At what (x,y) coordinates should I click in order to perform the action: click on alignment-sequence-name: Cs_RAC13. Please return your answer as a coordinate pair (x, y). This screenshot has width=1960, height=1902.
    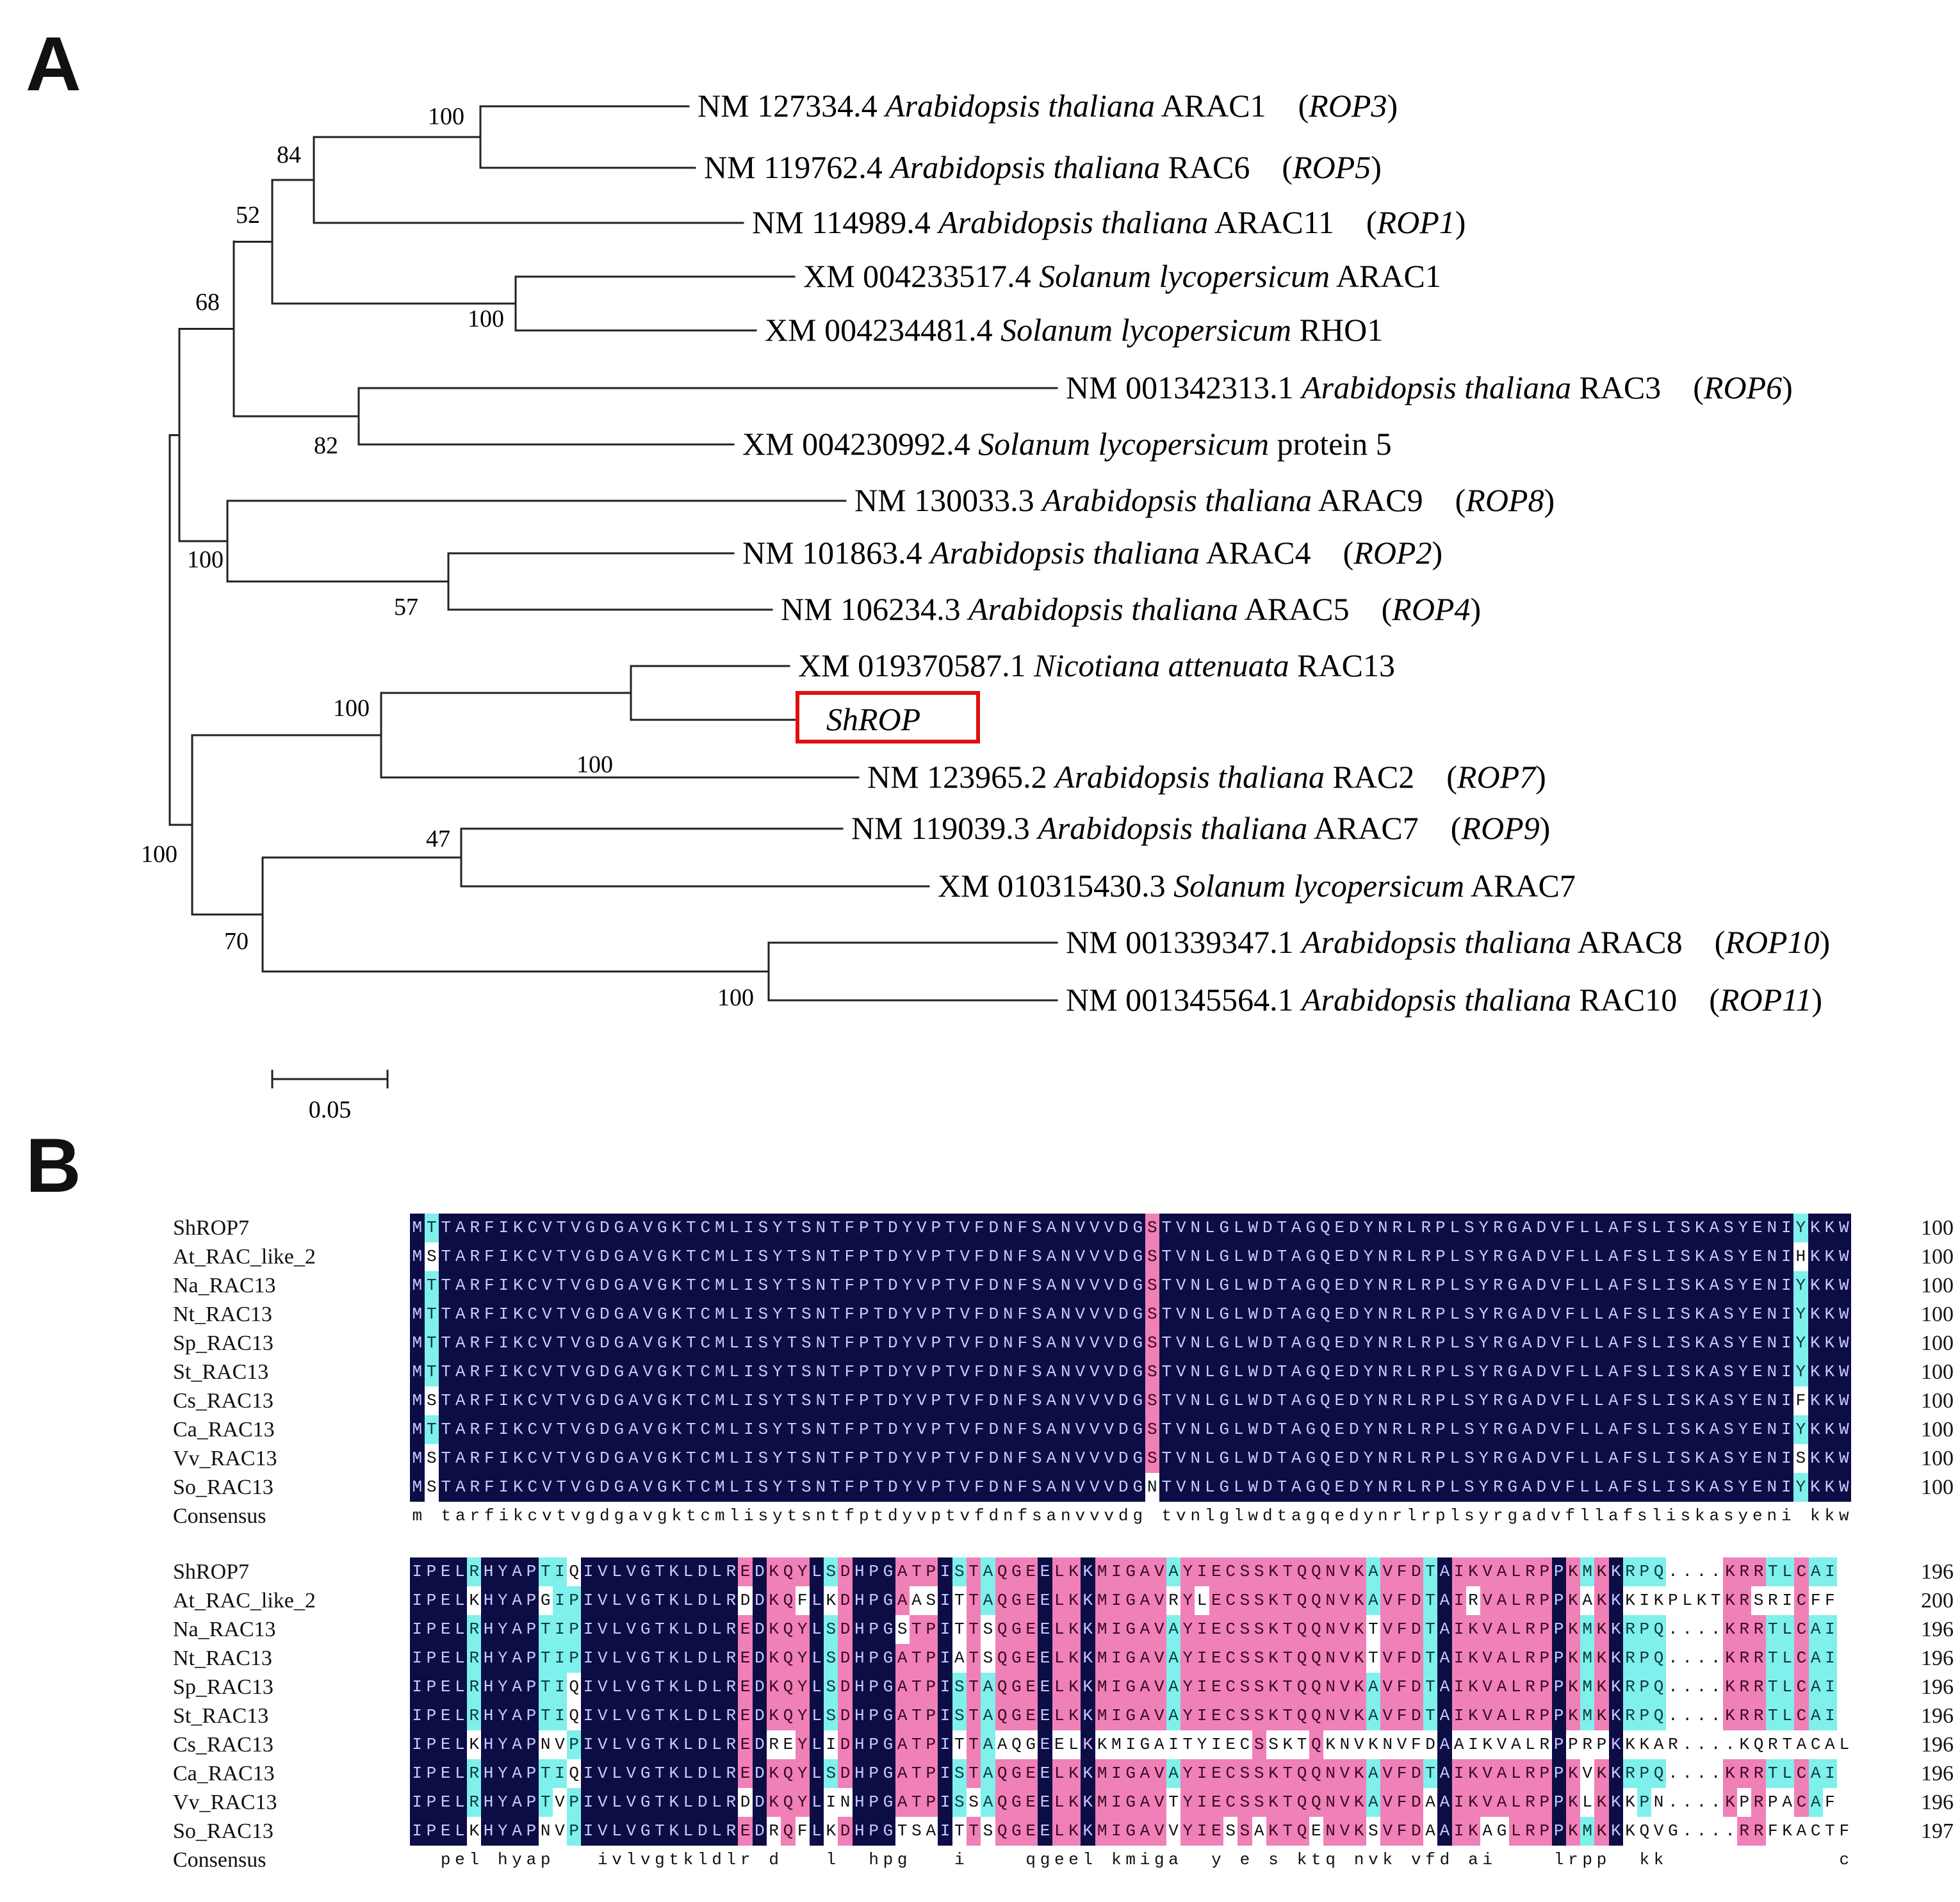
    Looking at the image, I should click on (223, 1401).